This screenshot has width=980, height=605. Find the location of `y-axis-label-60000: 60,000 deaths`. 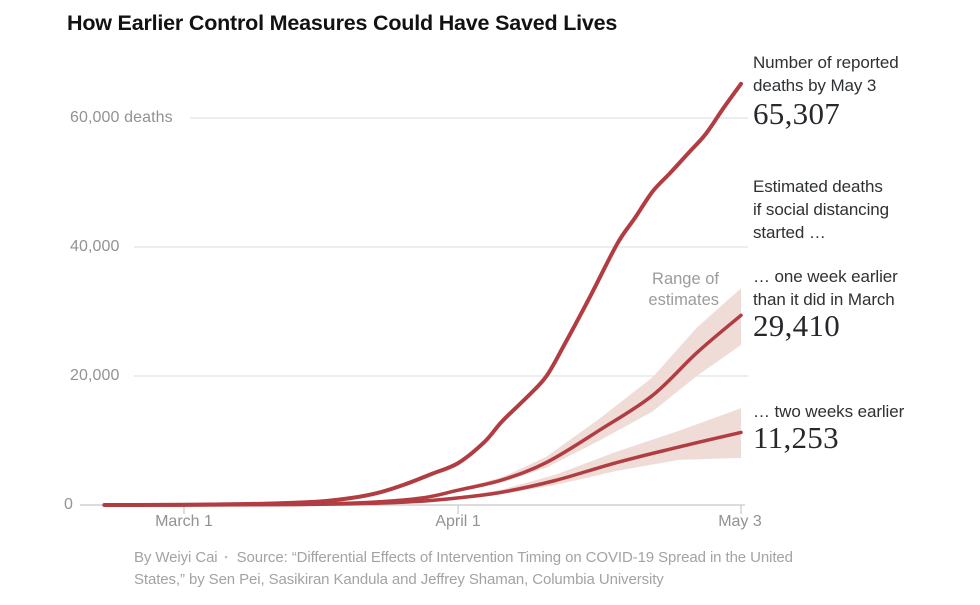

y-axis-label-60000: 60,000 deaths is located at coordinates (121, 117).